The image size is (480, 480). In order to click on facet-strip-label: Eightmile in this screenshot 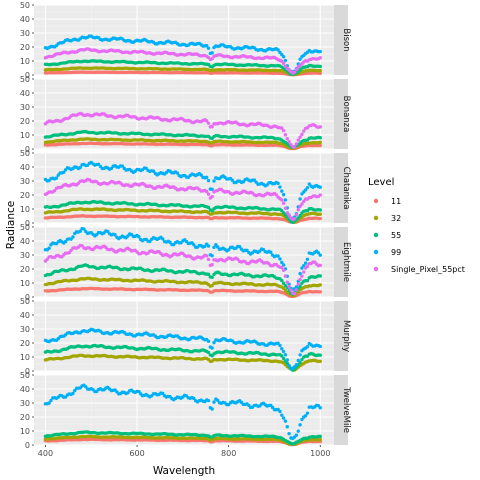, I will do `click(346, 262)`.